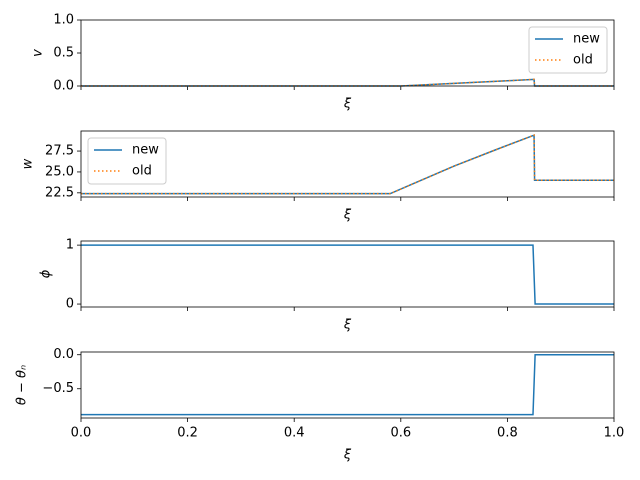 This screenshot has height=480, width=640. What do you see at coordinates (63, 53) in the screenshot?
I see `y-tick-label: 0.5` at bounding box center [63, 53].